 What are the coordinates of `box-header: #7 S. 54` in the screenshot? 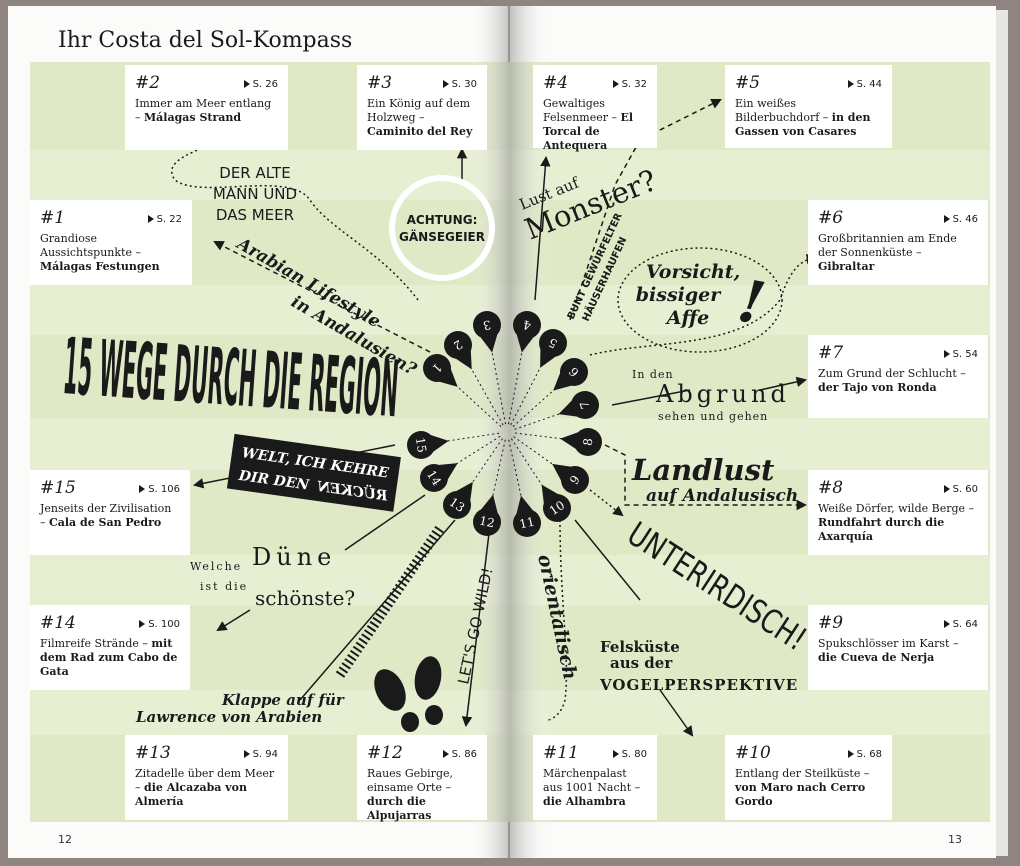 It's located at (898, 353).